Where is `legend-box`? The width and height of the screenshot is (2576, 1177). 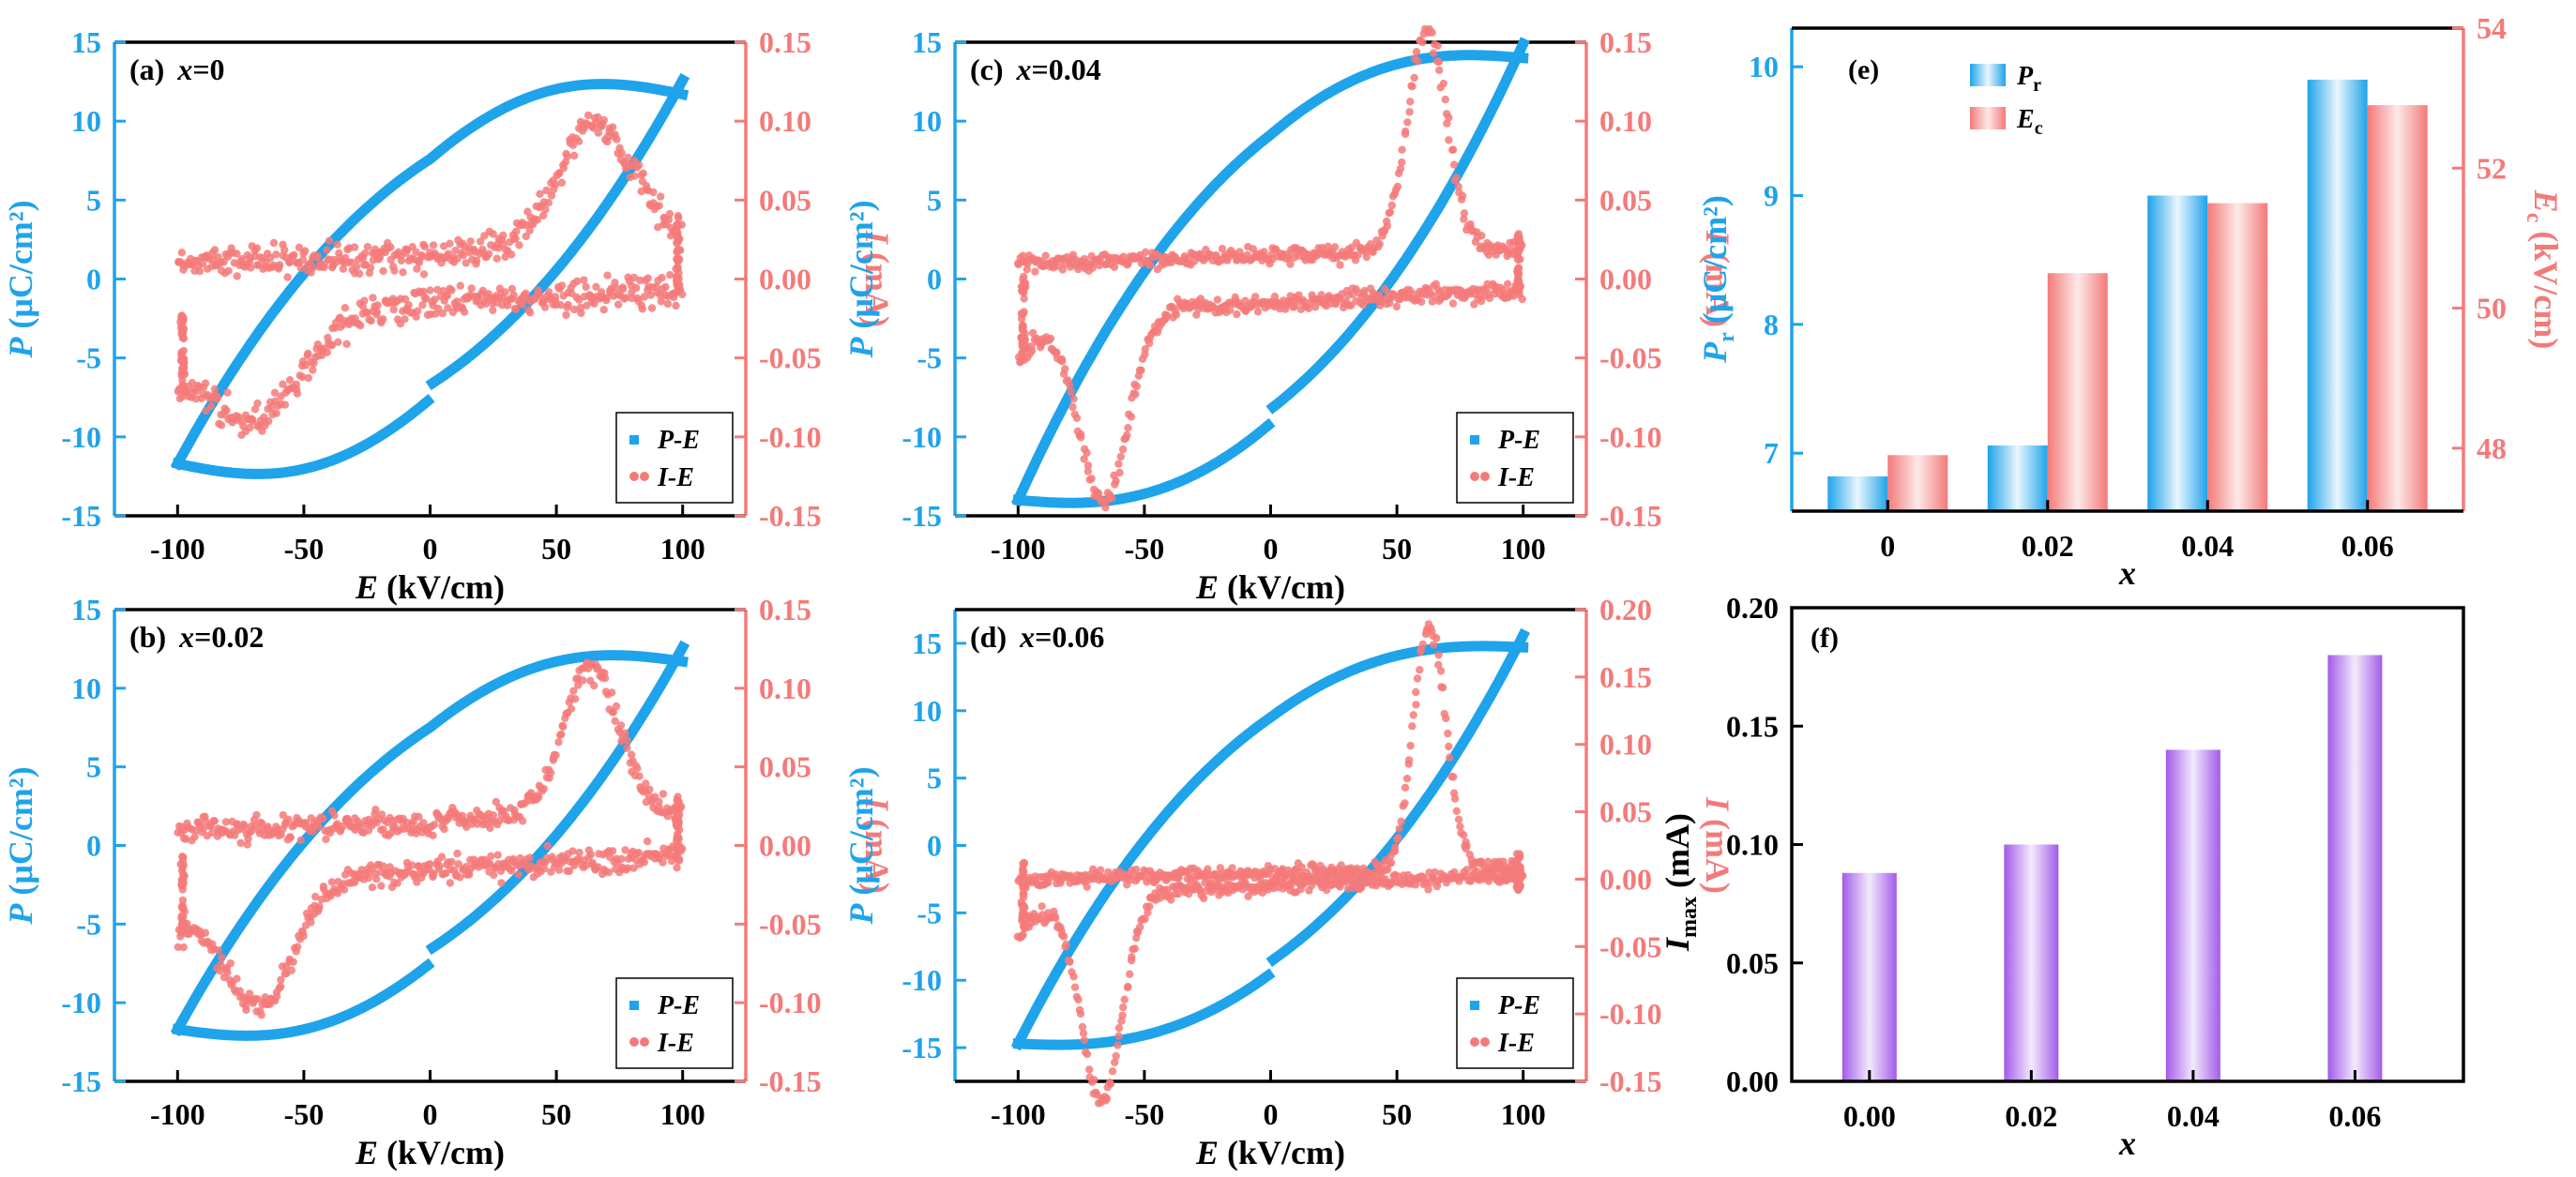 legend-box is located at coordinates (674, 458).